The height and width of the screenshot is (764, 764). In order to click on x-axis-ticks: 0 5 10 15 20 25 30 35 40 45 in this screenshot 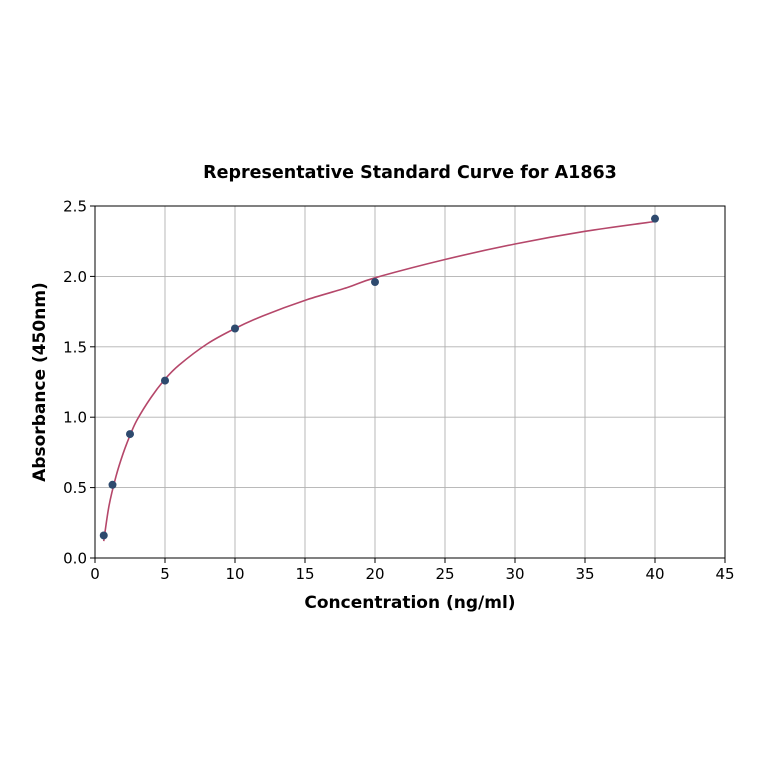, I will do `click(412, 570)`.